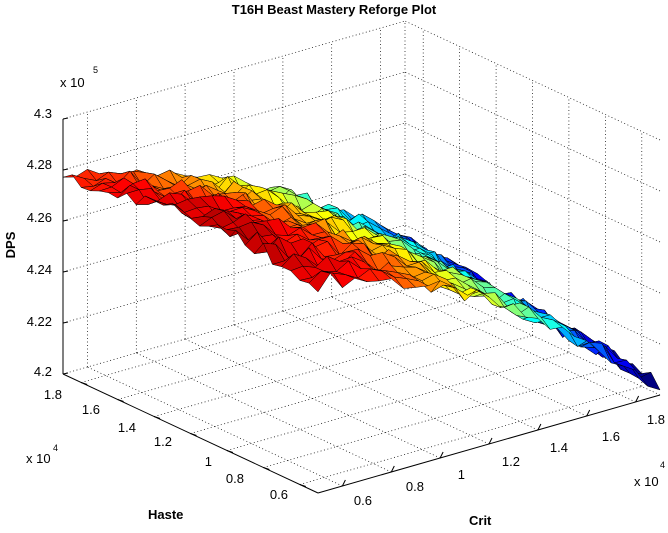  I want to click on z-tick-label: 4.28, so click(39, 164).